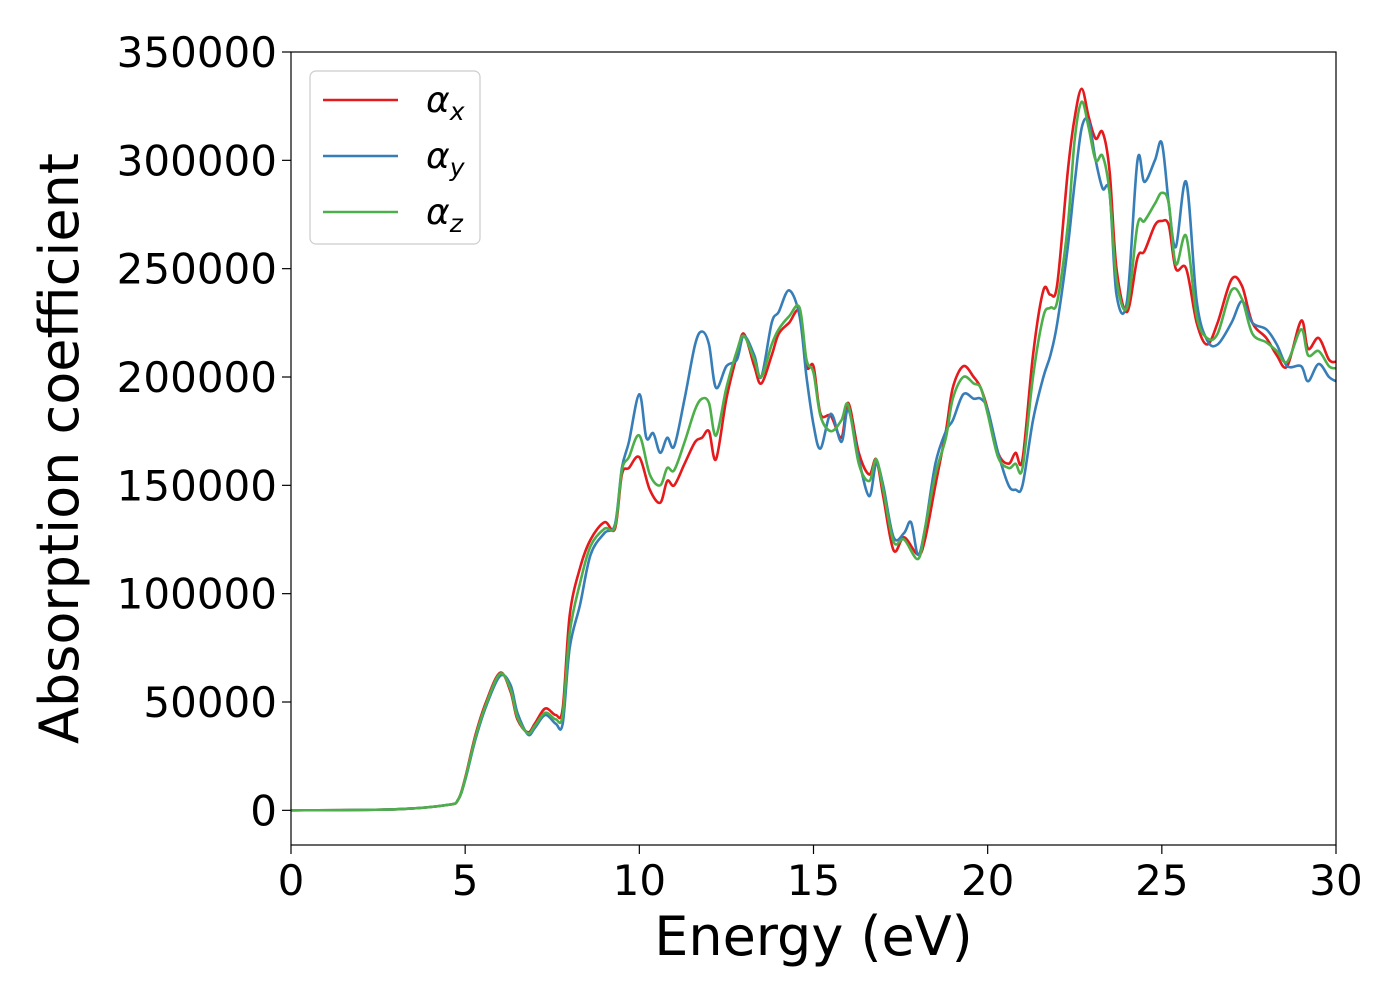 The image size is (1400, 1004). What do you see at coordinates (445, 103) in the screenshot?
I see `legend-label: αx` at bounding box center [445, 103].